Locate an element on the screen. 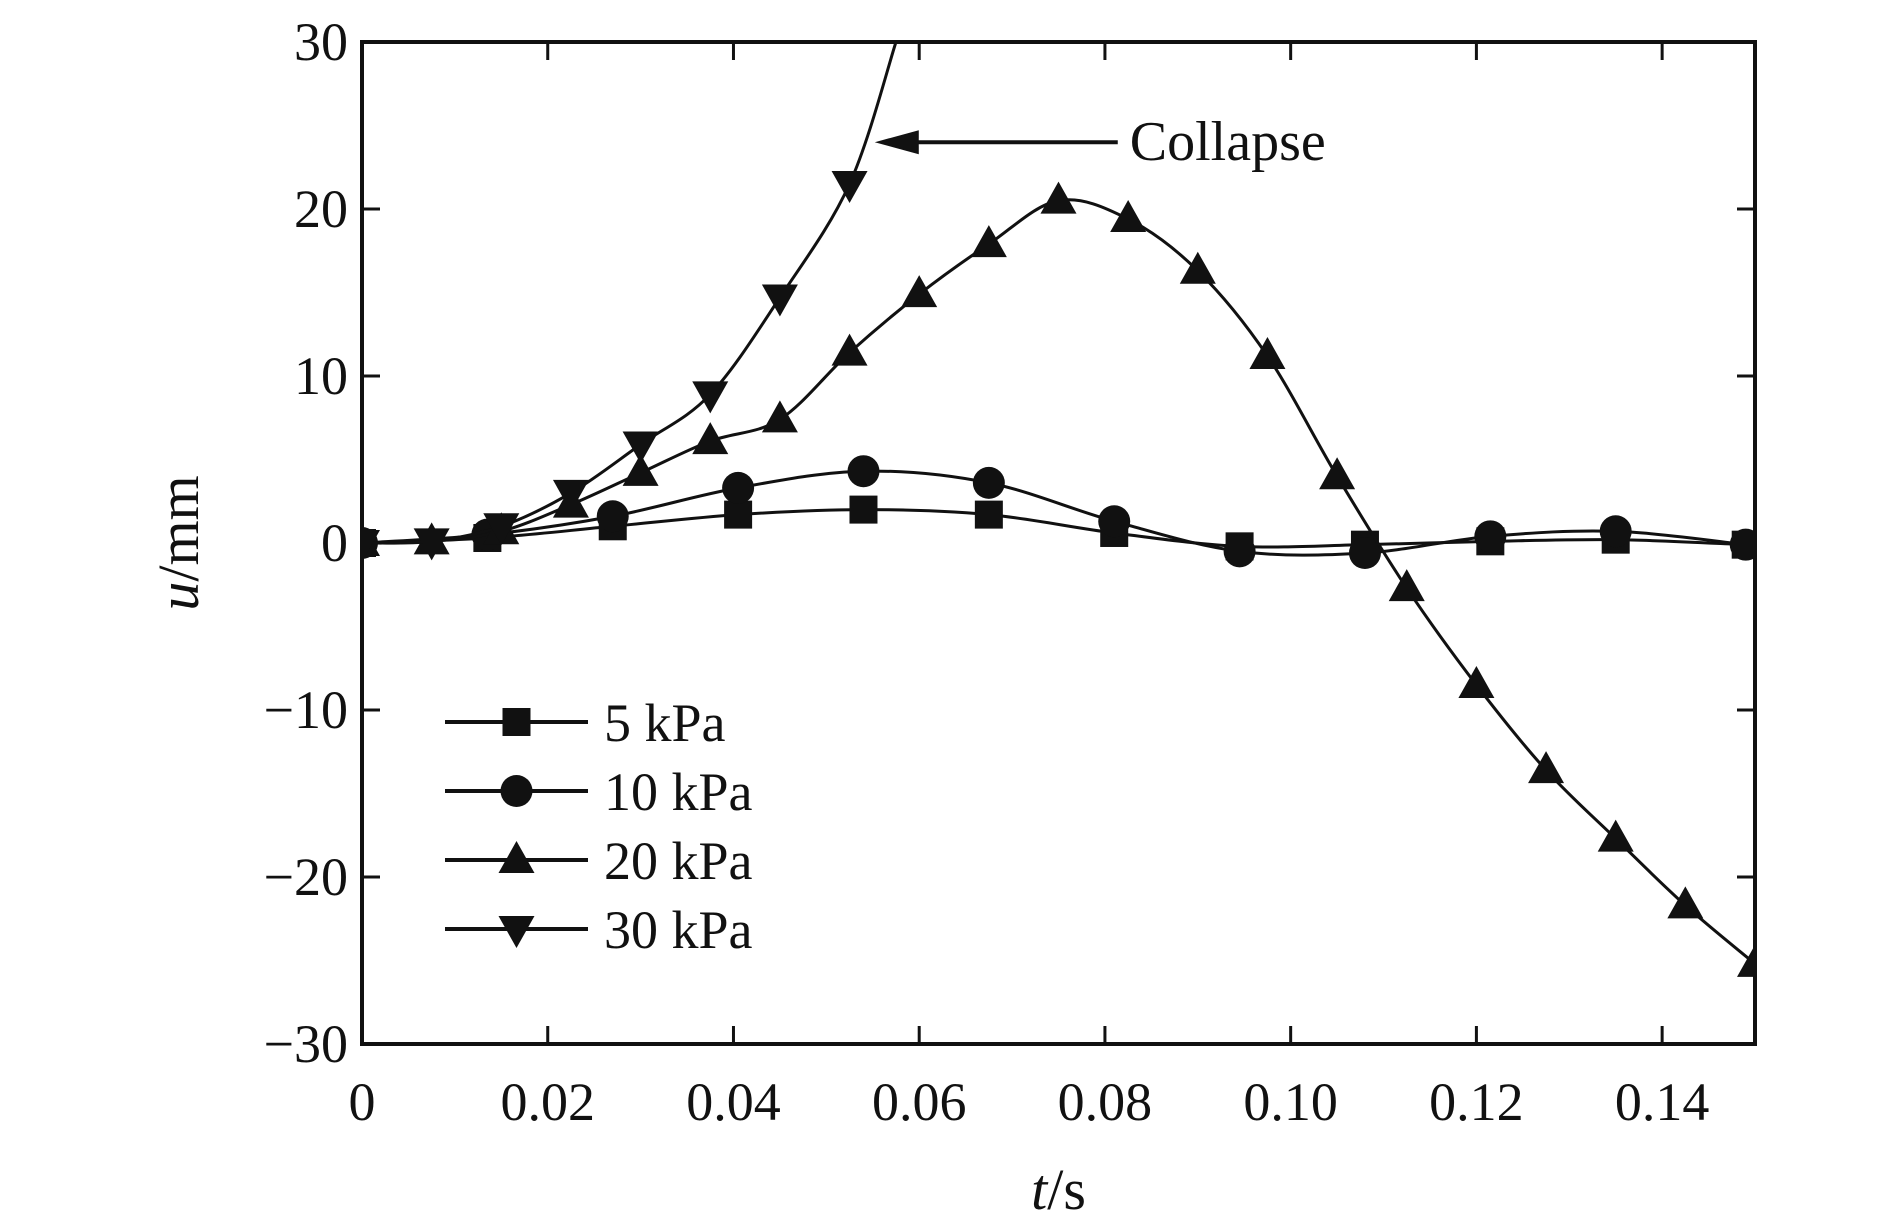  legend-label: 10 kPa is located at coordinates (678, 792).